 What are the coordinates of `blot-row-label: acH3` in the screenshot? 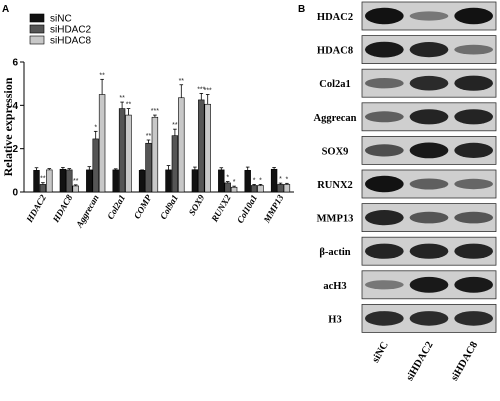 It's located at (334, 286).